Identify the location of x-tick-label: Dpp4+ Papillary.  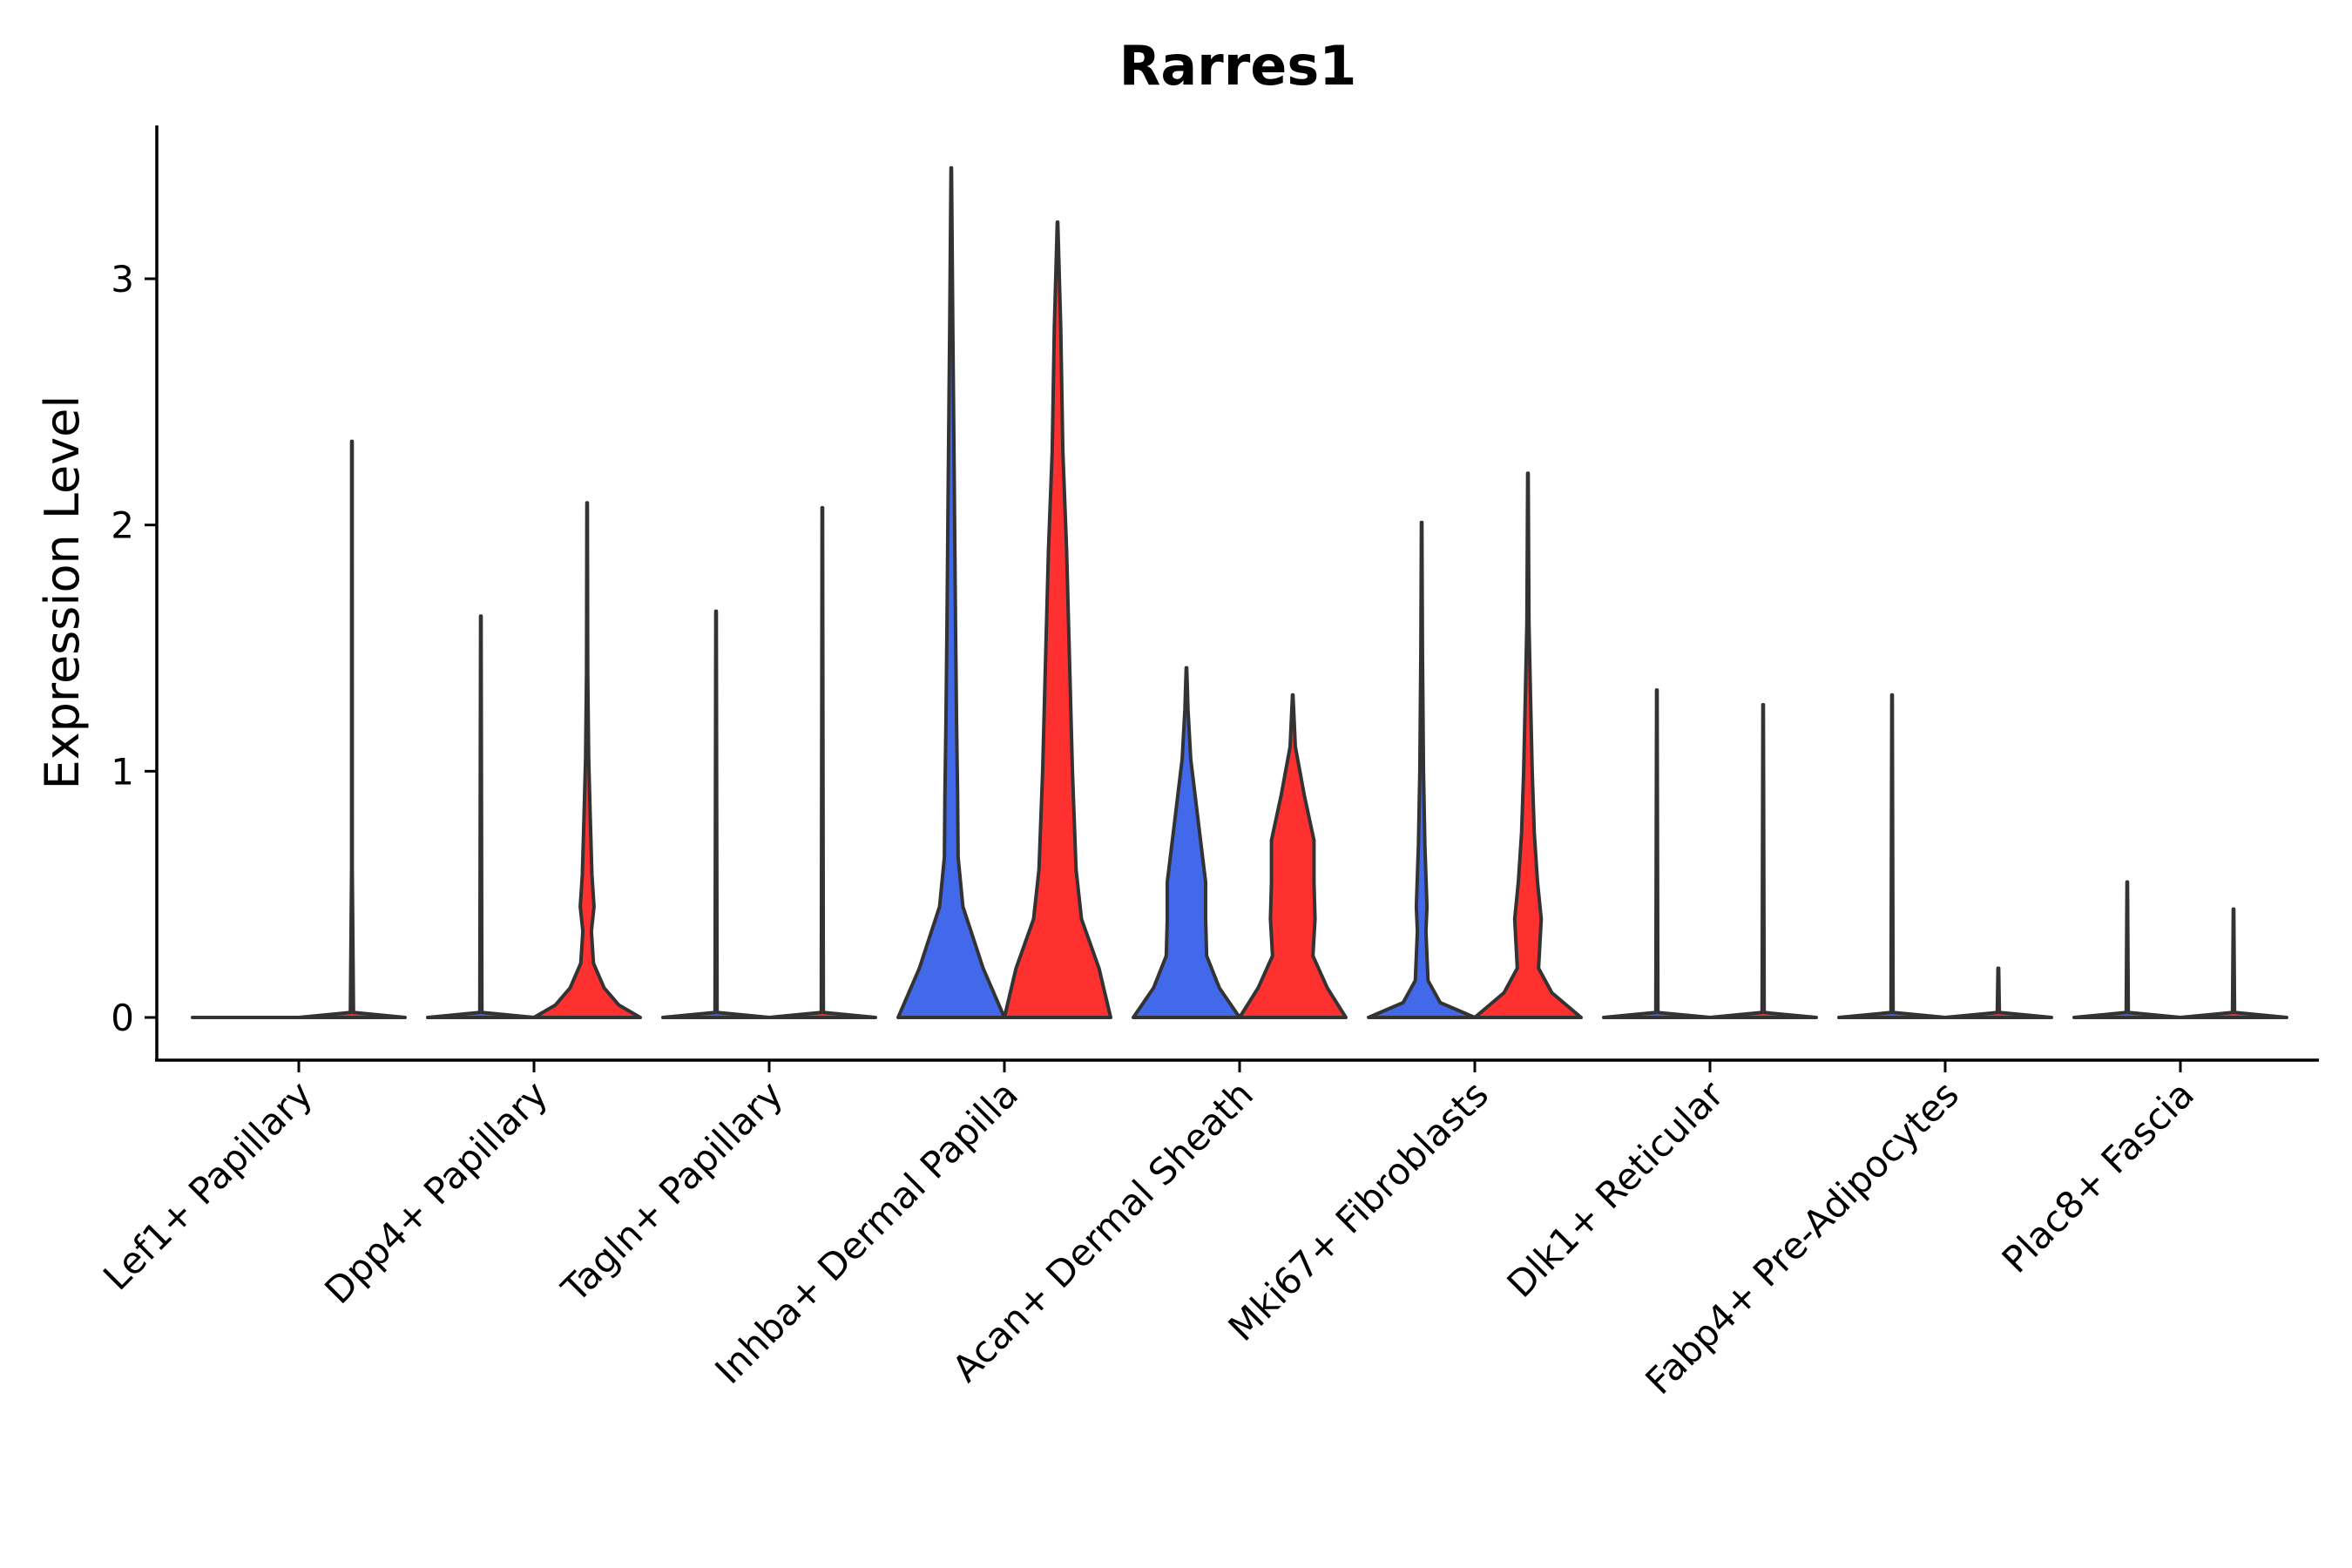
(436, 1192).